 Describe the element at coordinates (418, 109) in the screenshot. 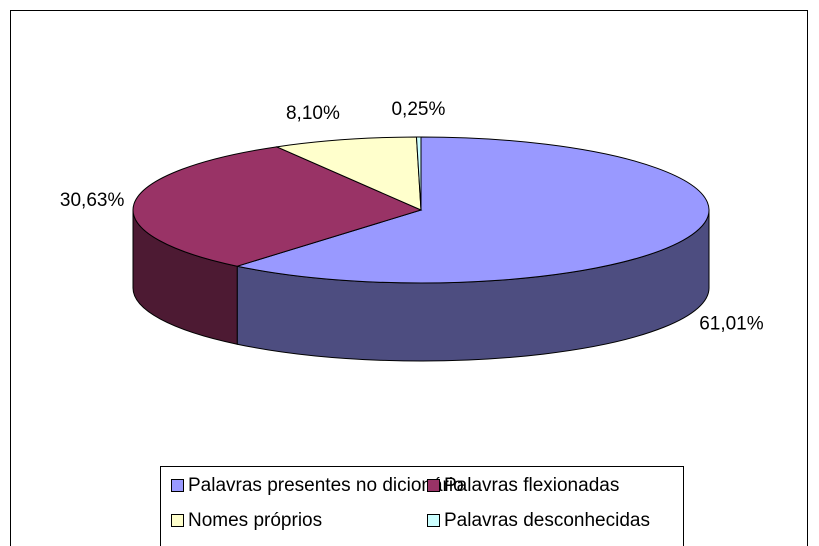

I see `data-label: 0,25%` at that location.